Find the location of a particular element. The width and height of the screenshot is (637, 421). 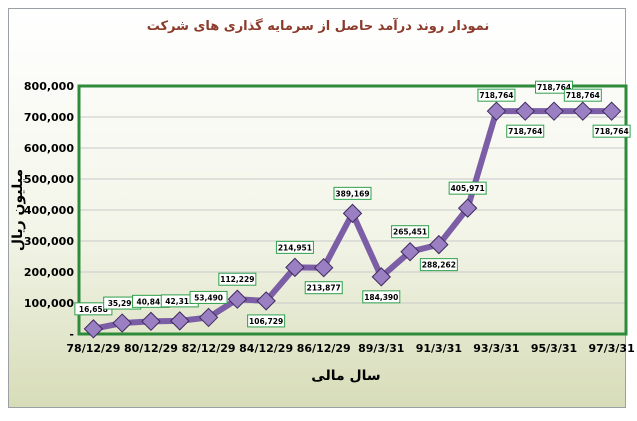

x-tick-label: 97/3/31 is located at coordinates (611, 348).